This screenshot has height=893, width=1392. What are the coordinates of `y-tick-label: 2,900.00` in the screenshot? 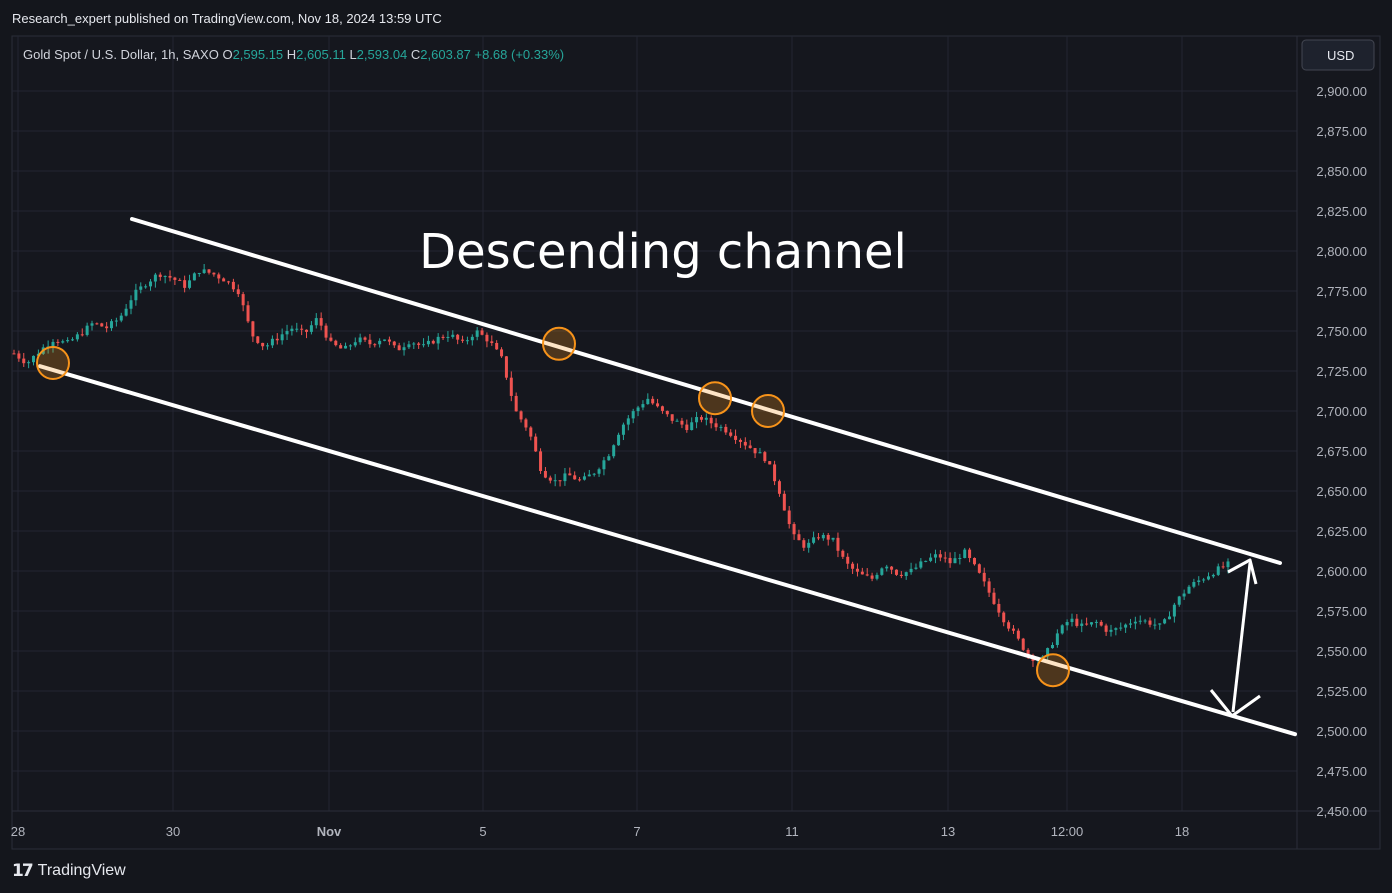 It's located at (1341, 91).